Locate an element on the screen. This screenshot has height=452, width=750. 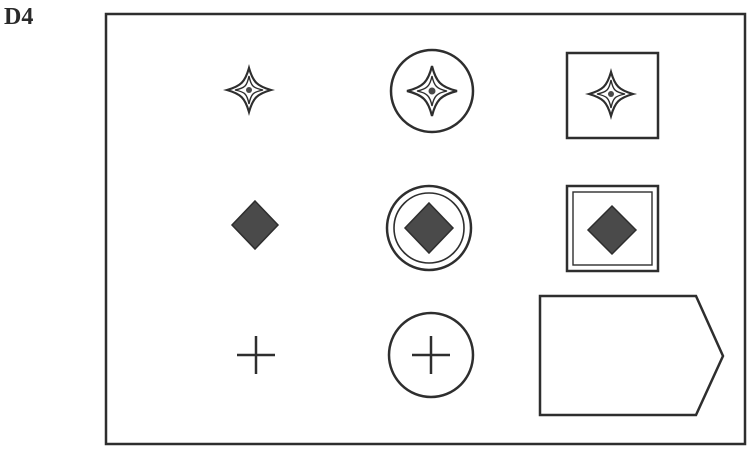
cell-r3-c3 is located at coordinates (631, 355).